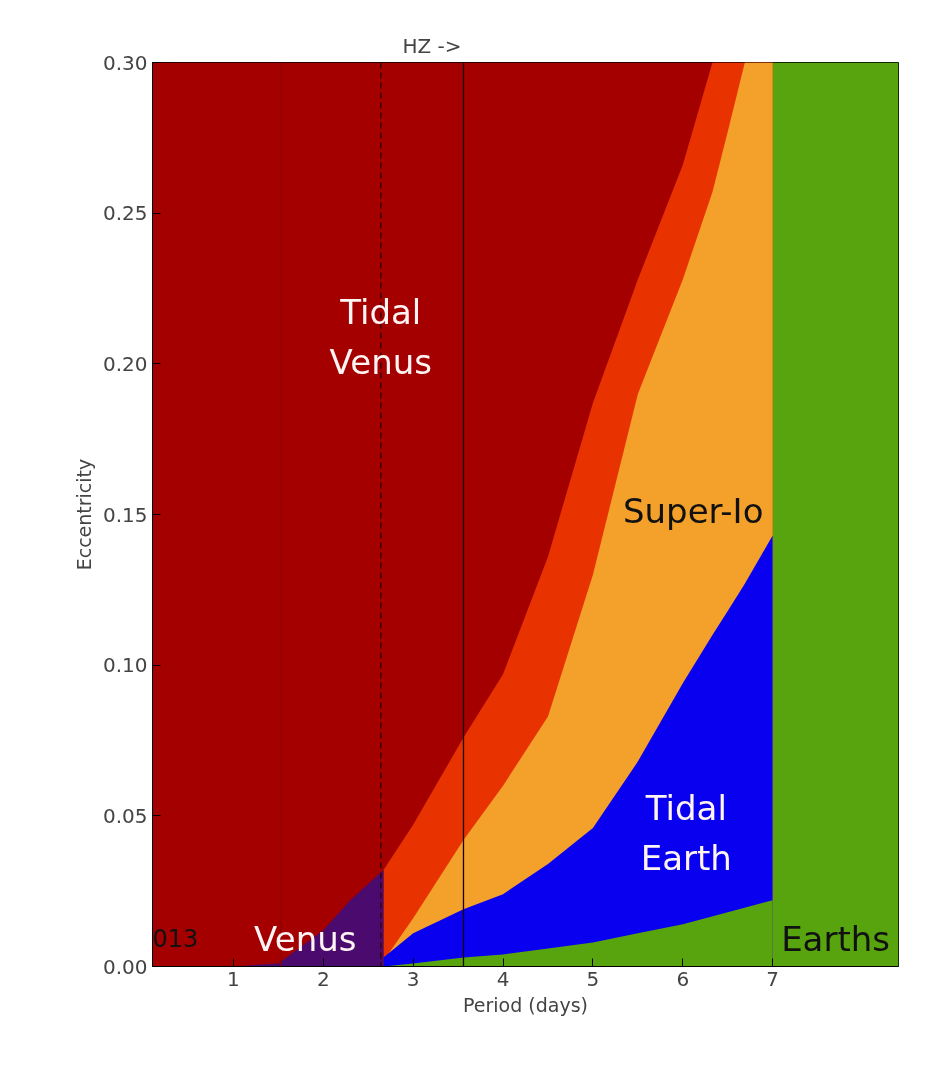  What do you see at coordinates (593, 978) in the screenshot?
I see `x-tick-label: 5` at bounding box center [593, 978].